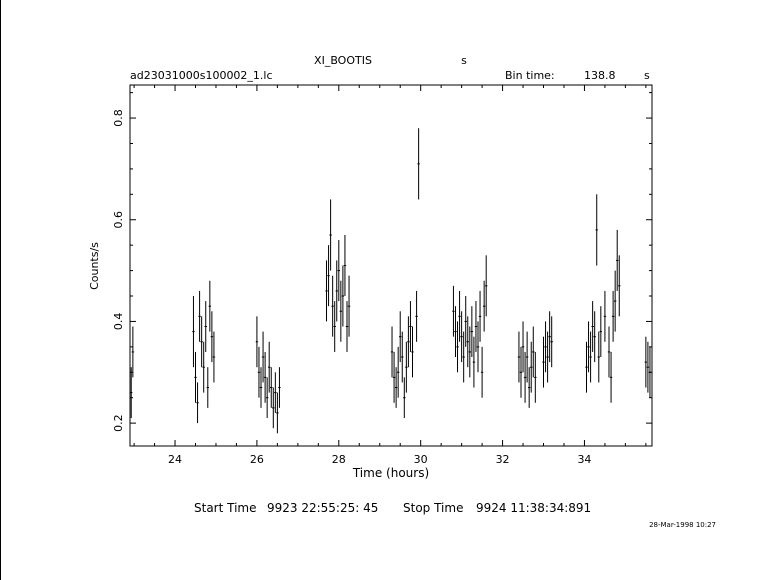 This screenshot has width=781, height=580. I want to click on bin-time-value: 138.8, so click(600, 75).